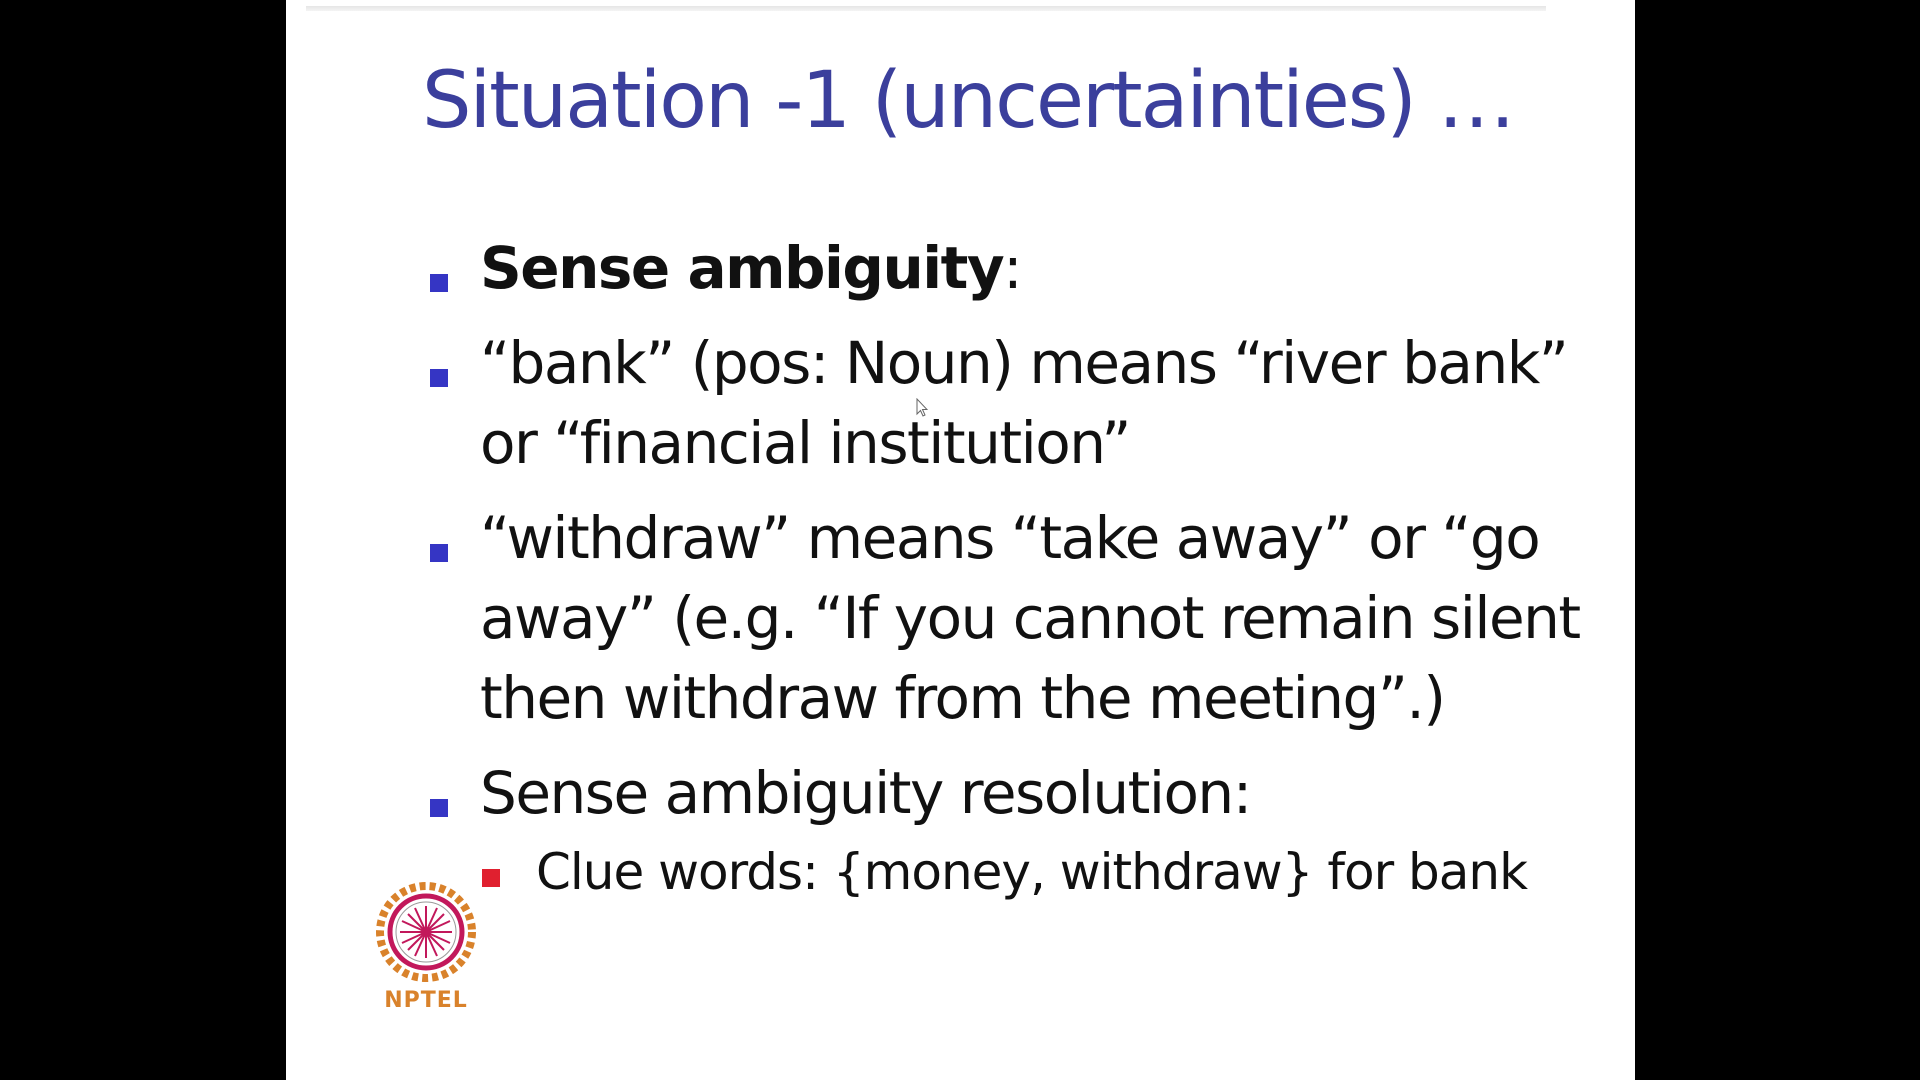 Image resolution: width=1920 pixels, height=1080 pixels. Describe the element at coordinates (1032, 872) in the screenshot. I see `sub-bullet-text: Clue words: {money, withdraw} for bank` at that location.